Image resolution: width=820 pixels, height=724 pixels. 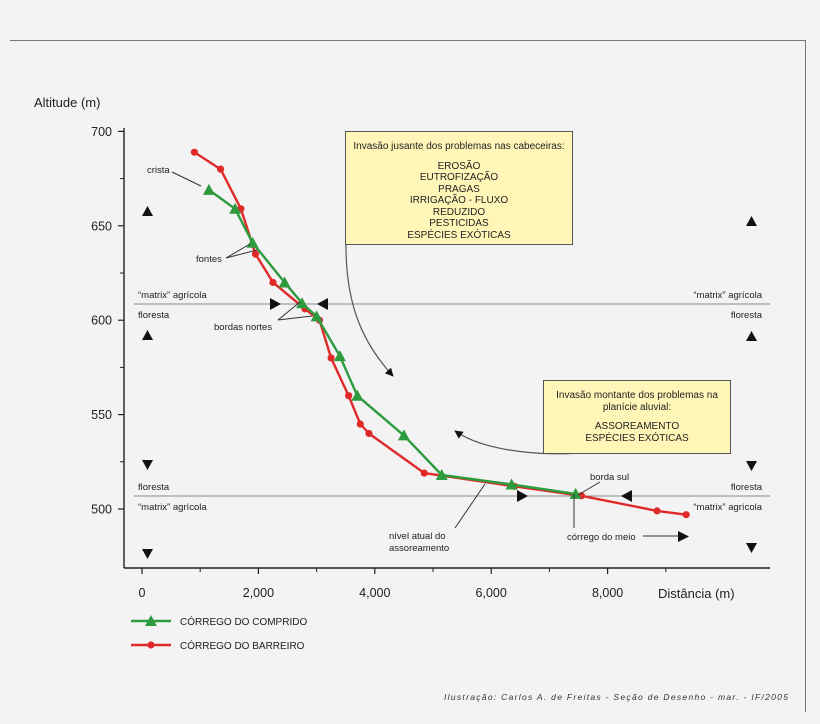 I want to click on annotation-borda-sul: borda sul, so click(x=609, y=477).